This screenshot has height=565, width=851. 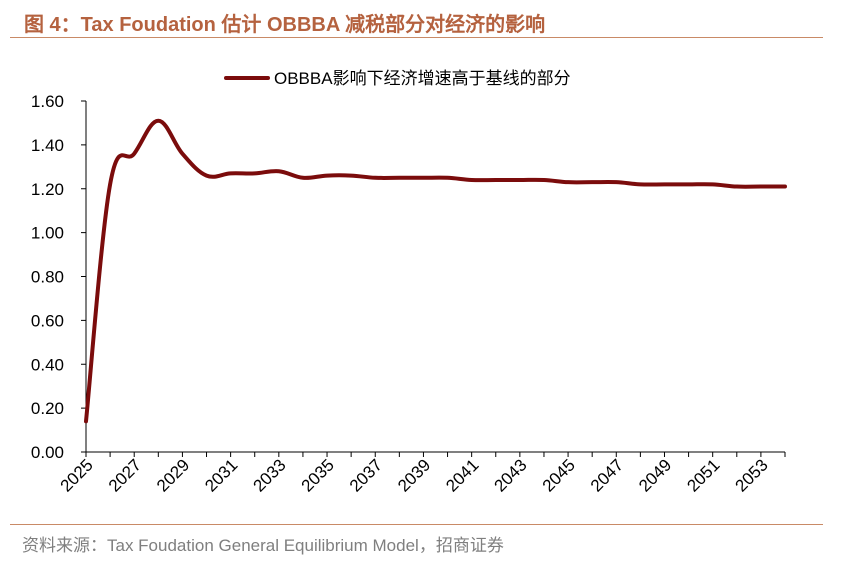 What do you see at coordinates (318, 475) in the screenshot?
I see `x-tick-label: 2035` at bounding box center [318, 475].